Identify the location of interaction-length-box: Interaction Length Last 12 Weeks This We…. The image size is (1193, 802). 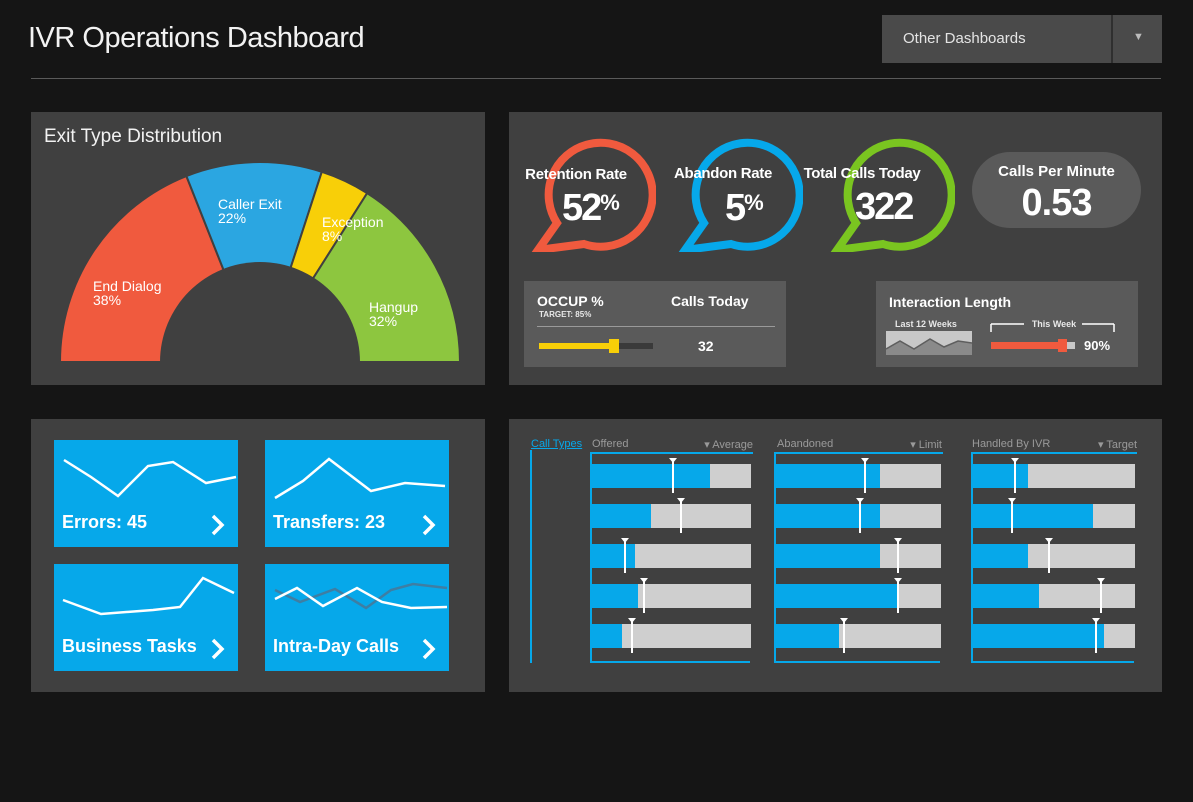
(1007, 324).